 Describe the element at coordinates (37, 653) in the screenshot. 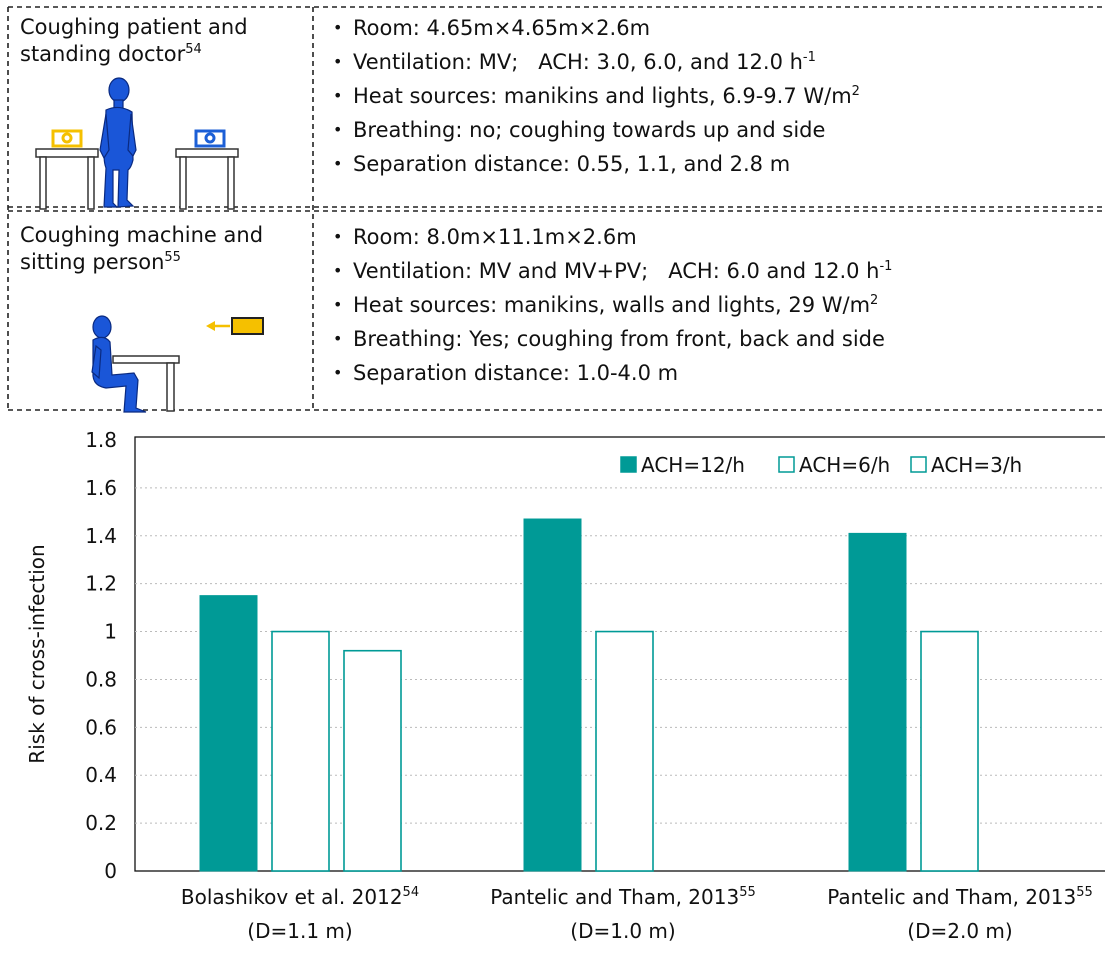

I see `y-axis-label: Risk of cross-infection` at that location.